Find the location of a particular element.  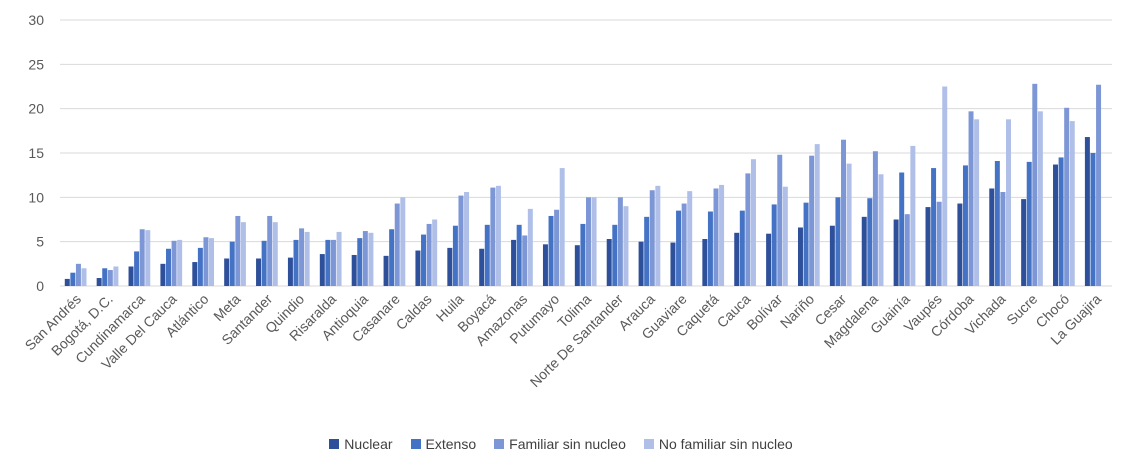

y-axis-ticks: 0 5 10 15 20 25 30 is located at coordinates (36, 153).